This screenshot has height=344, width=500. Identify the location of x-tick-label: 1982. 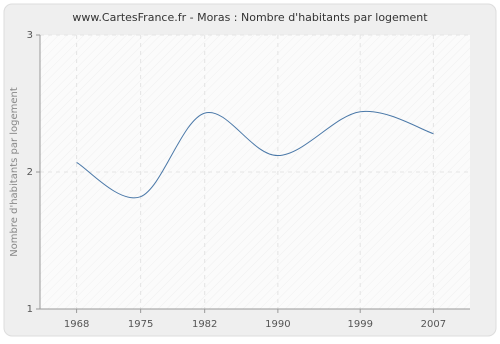
(204, 324).